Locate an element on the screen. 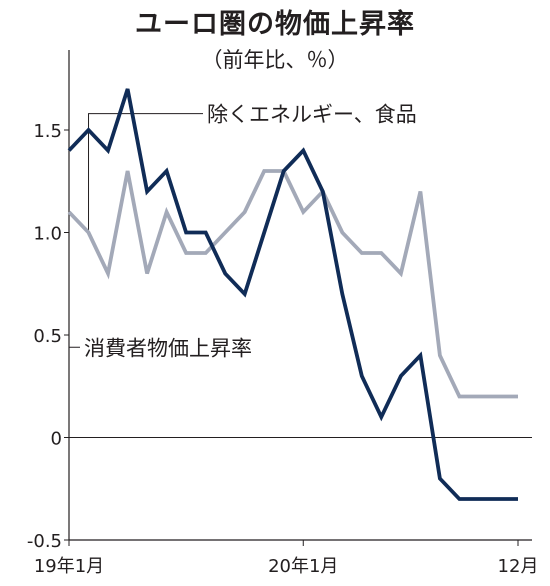  y-tick-label: 1.5 is located at coordinates (47, 131).